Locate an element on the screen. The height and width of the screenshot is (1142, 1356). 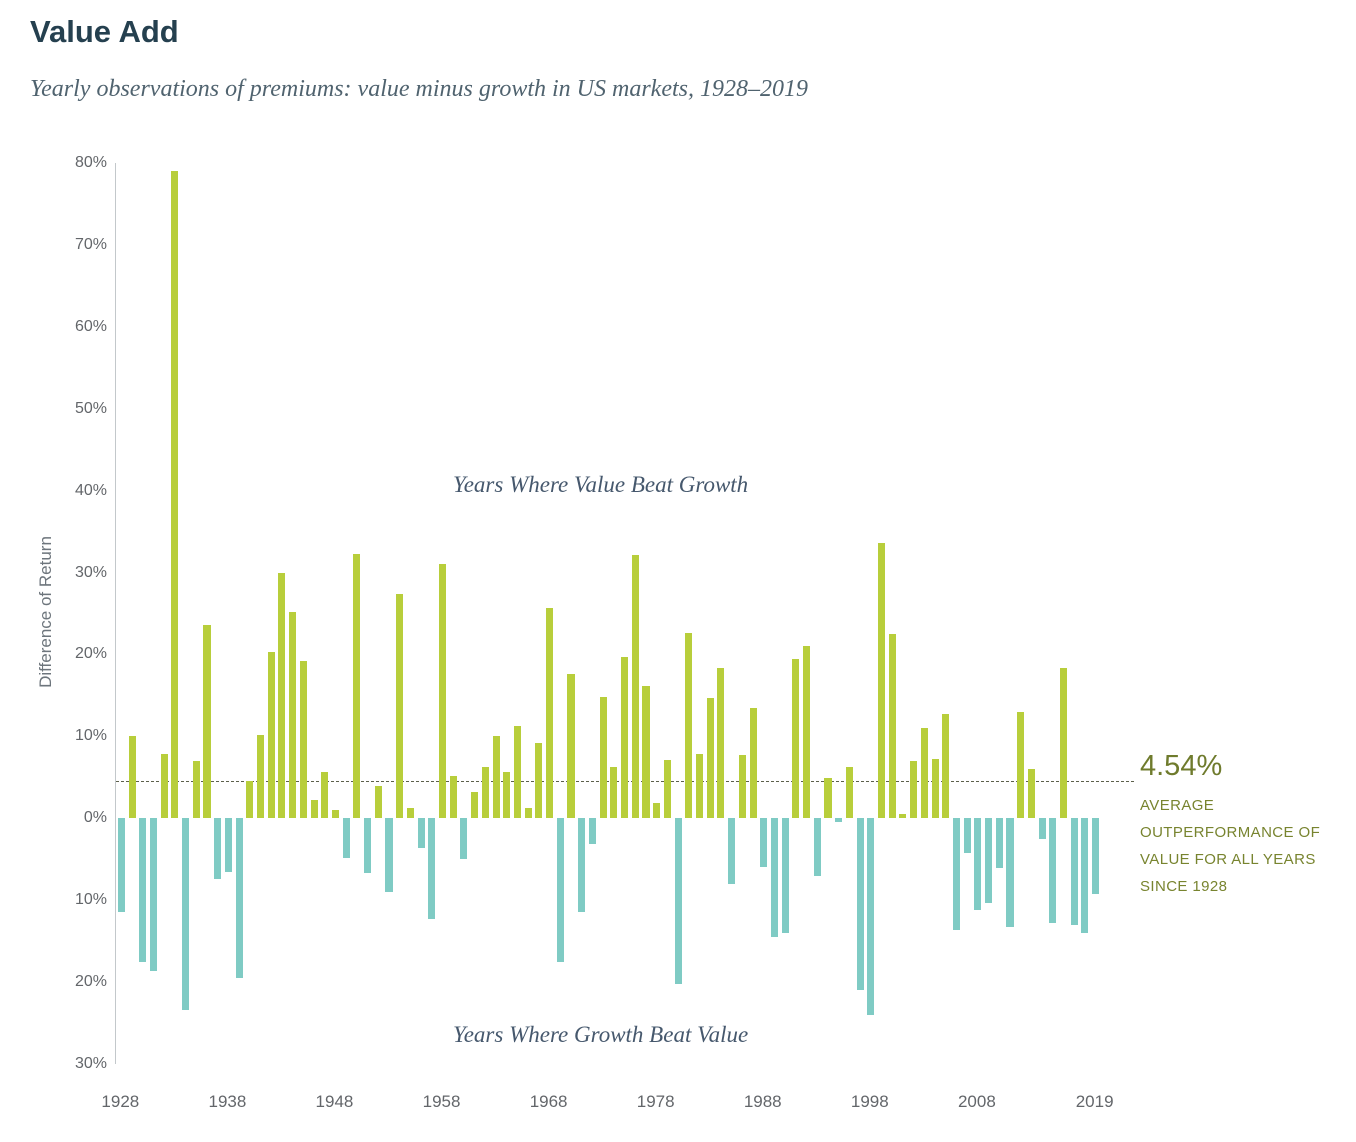
bar-1943 is located at coordinates (282, 695).